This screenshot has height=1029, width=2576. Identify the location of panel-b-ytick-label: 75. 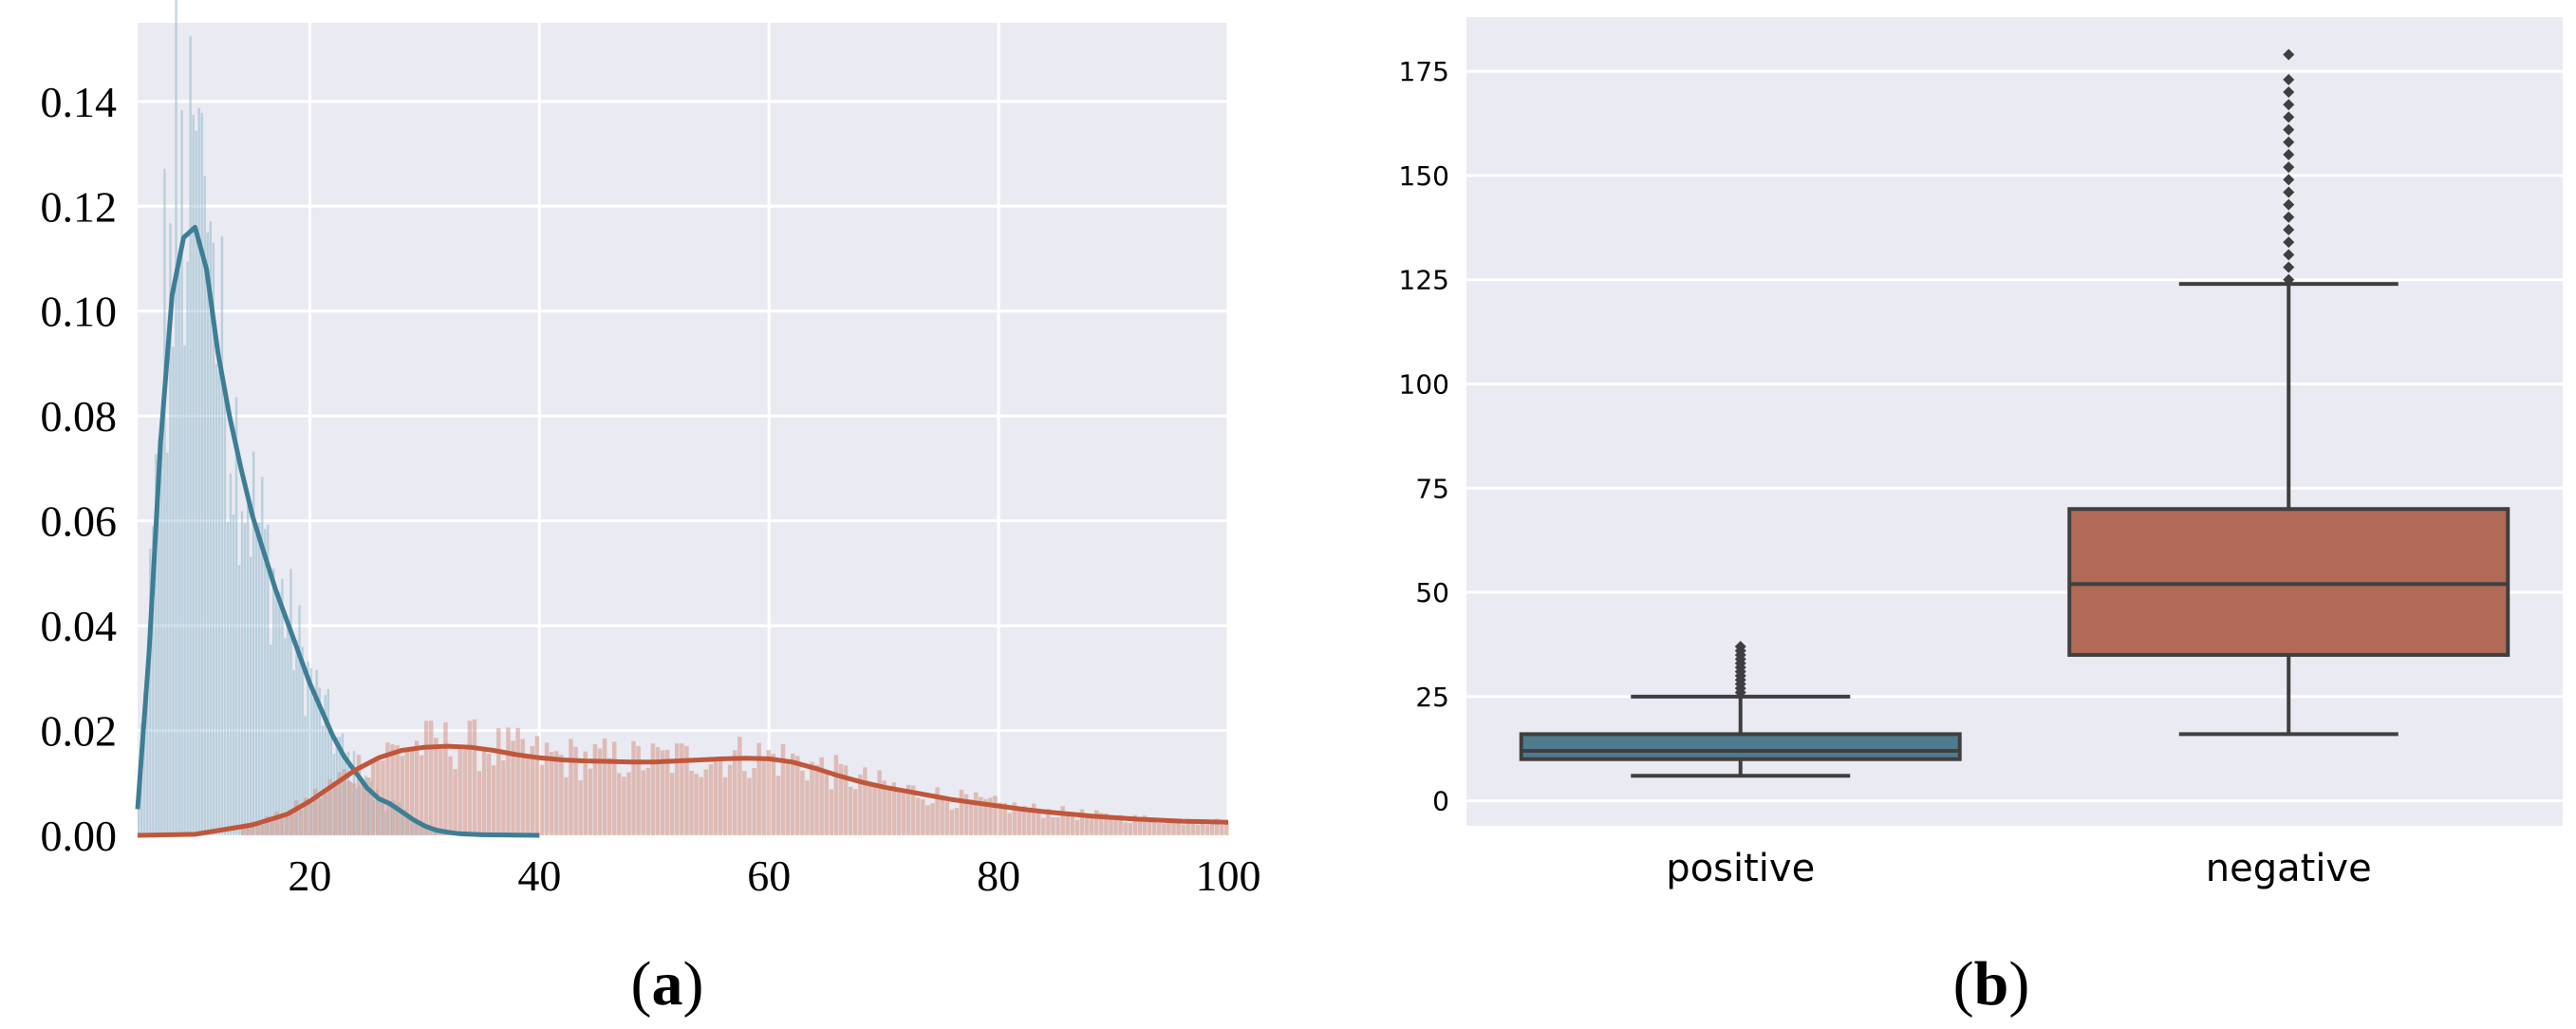
(1432, 489).